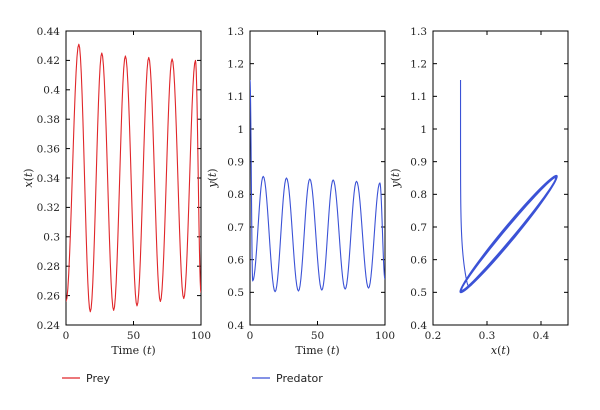 This screenshot has height=410, width=600. I want to click on legend-item-predator: Predator, so click(287, 378).